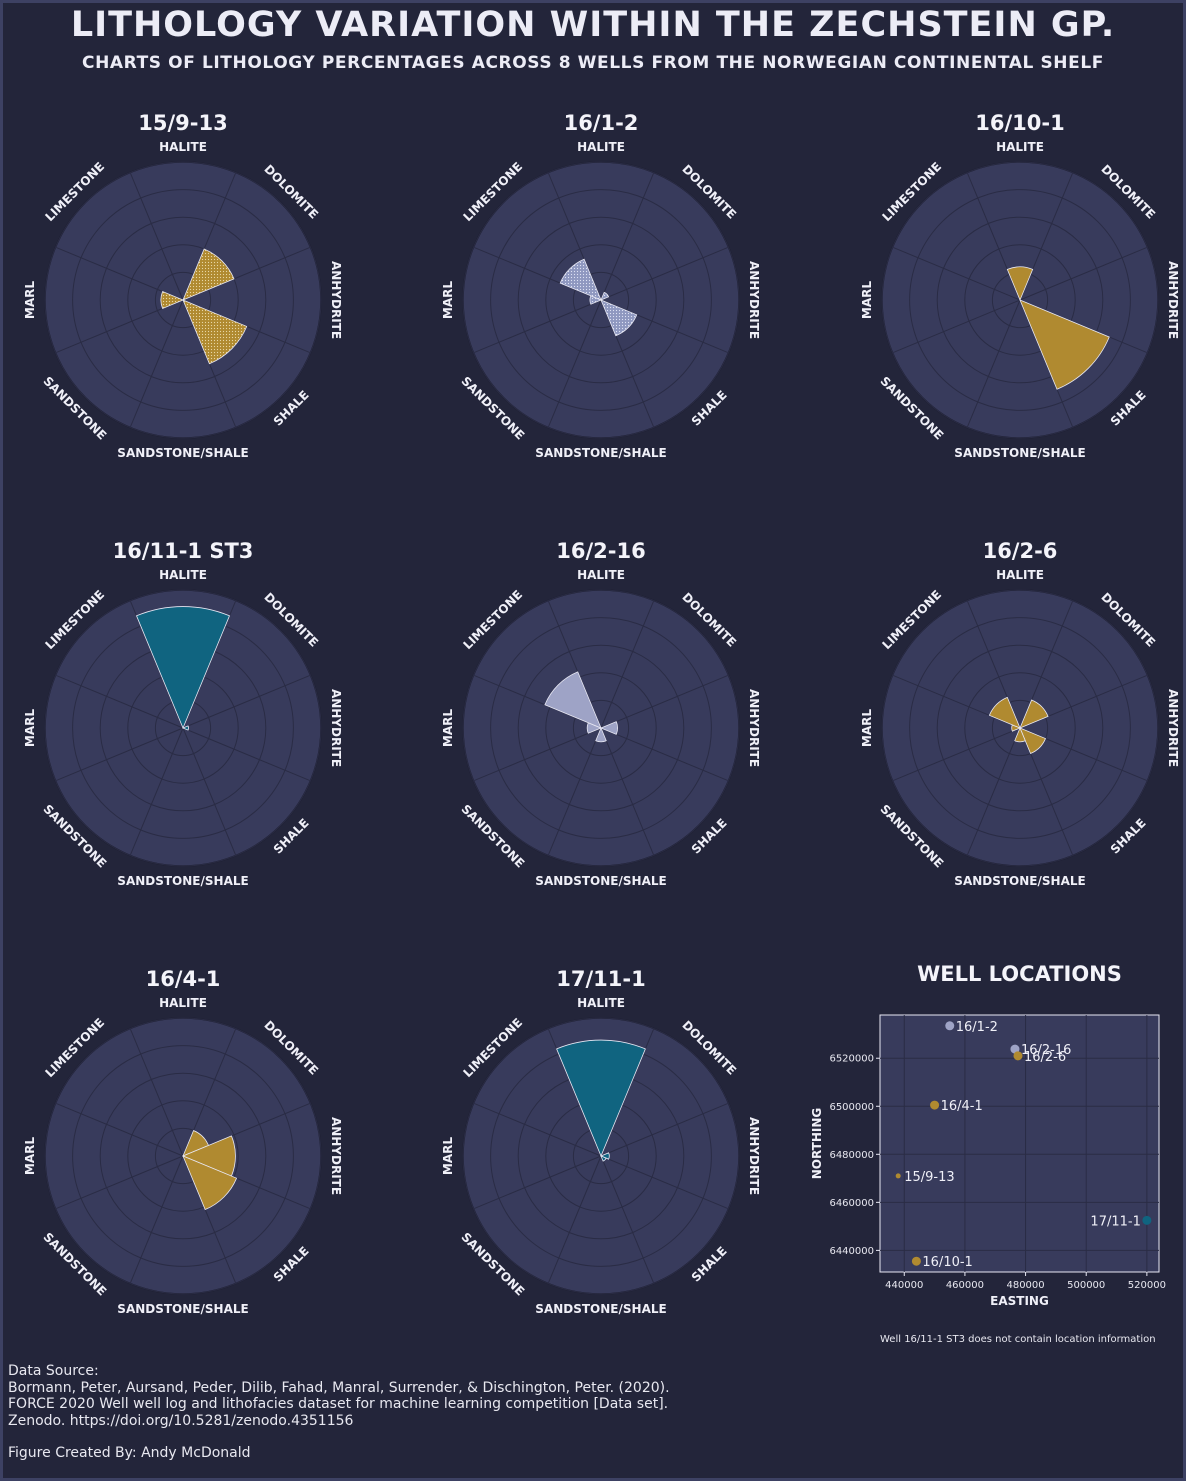 This screenshot has height=1481, width=1186. Describe the element at coordinates (977, 1027) in the screenshot. I see `well-label: 16/1-2` at that location.